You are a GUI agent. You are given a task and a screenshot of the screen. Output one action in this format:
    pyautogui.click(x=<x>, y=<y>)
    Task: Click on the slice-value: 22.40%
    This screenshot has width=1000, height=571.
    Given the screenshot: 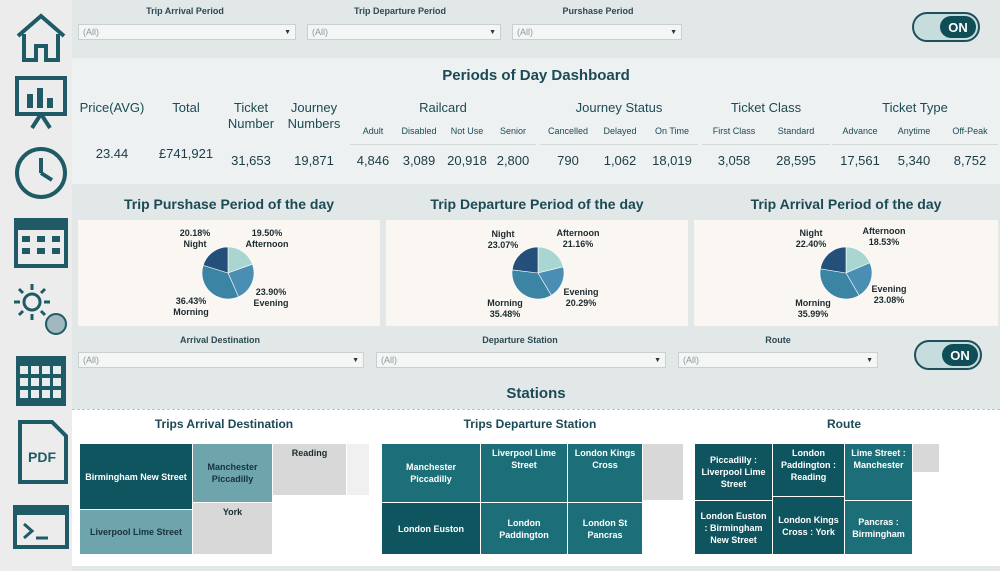 What is the action you would take?
    pyautogui.click(x=811, y=244)
    